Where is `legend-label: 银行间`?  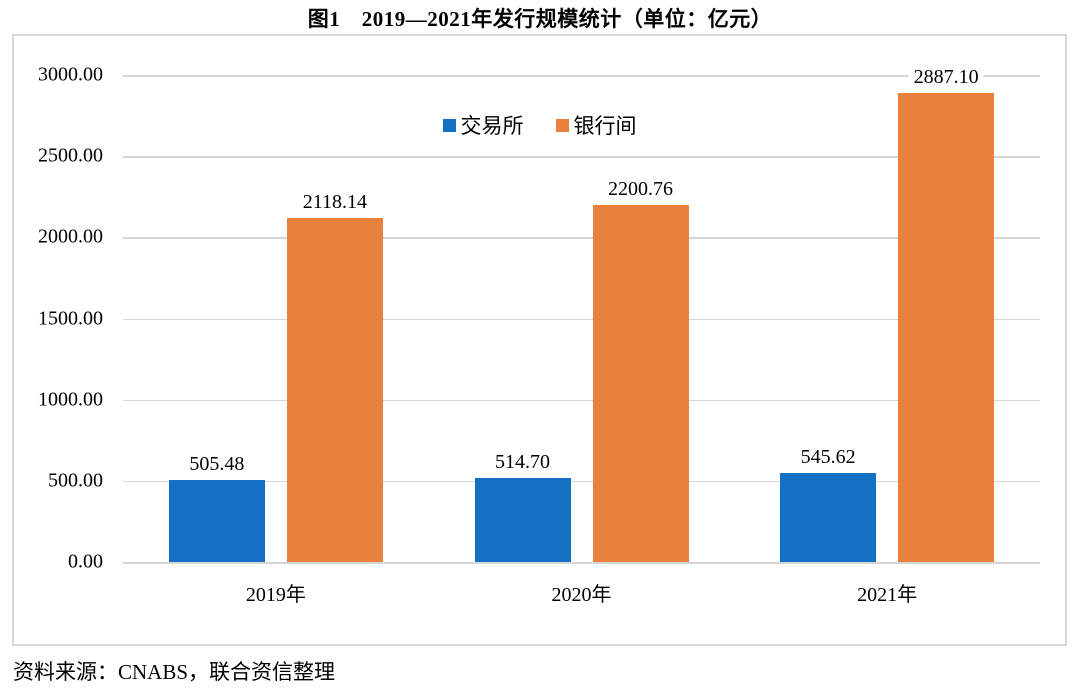
legend-label: 银行间 is located at coordinates (605, 126).